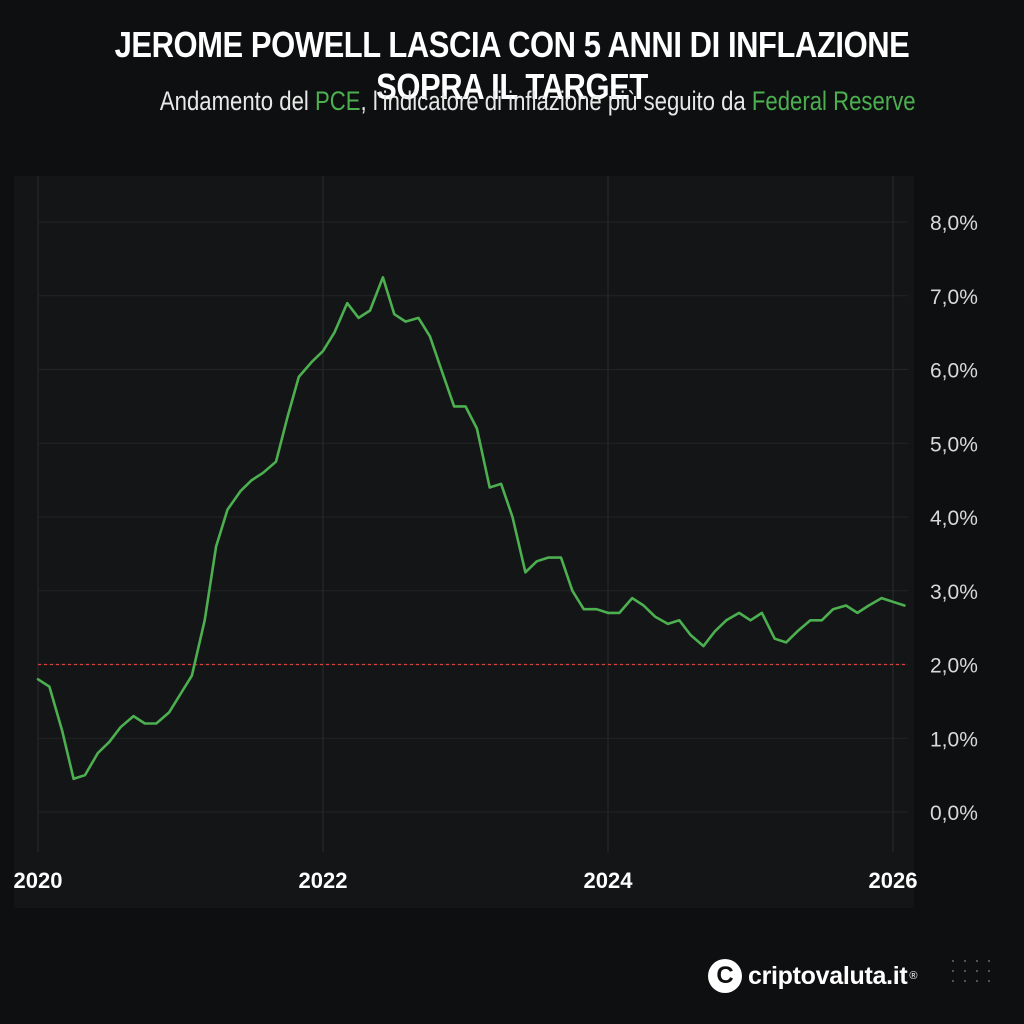 The width and height of the screenshot is (1024, 1024). Describe the element at coordinates (954, 444) in the screenshot. I see `y-tick-label: 5,0%` at that location.